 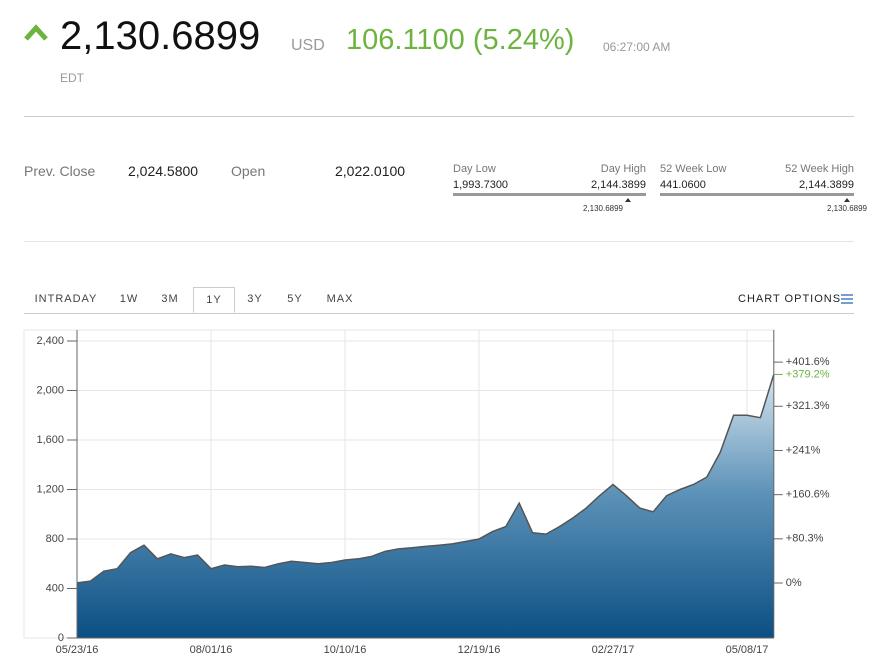 I want to click on tab: 3Y, so click(x=255, y=299).